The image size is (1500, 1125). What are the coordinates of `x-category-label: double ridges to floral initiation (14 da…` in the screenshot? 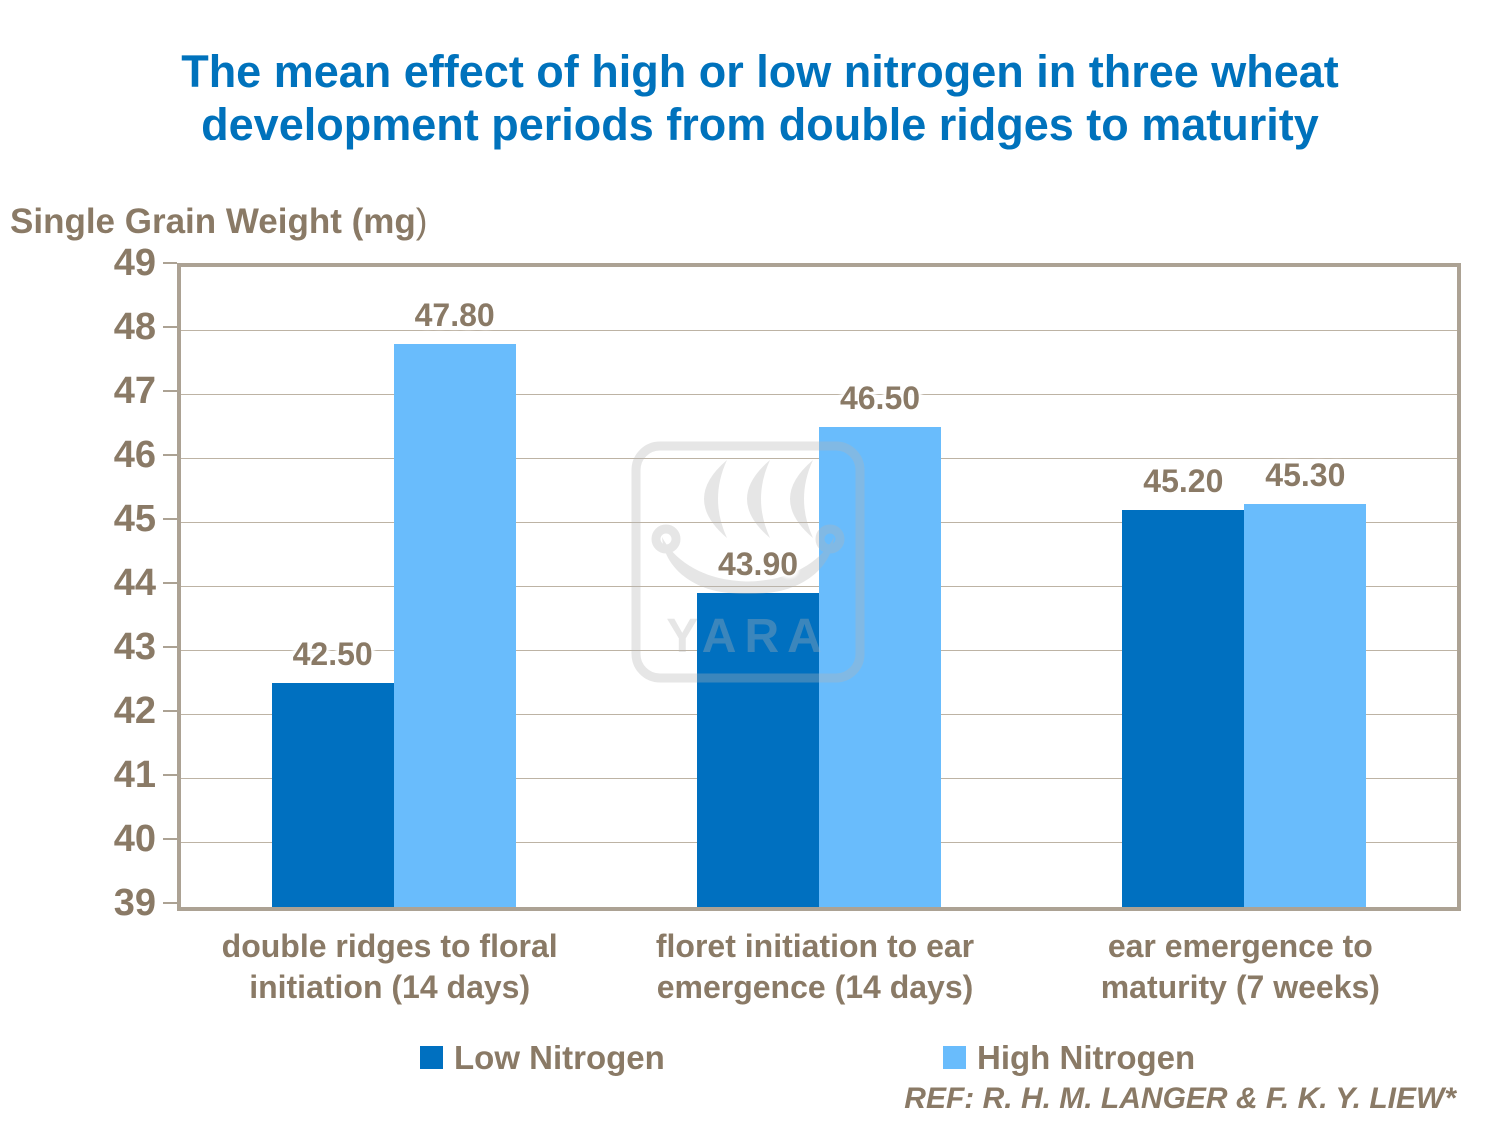 It's located at (389, 966).